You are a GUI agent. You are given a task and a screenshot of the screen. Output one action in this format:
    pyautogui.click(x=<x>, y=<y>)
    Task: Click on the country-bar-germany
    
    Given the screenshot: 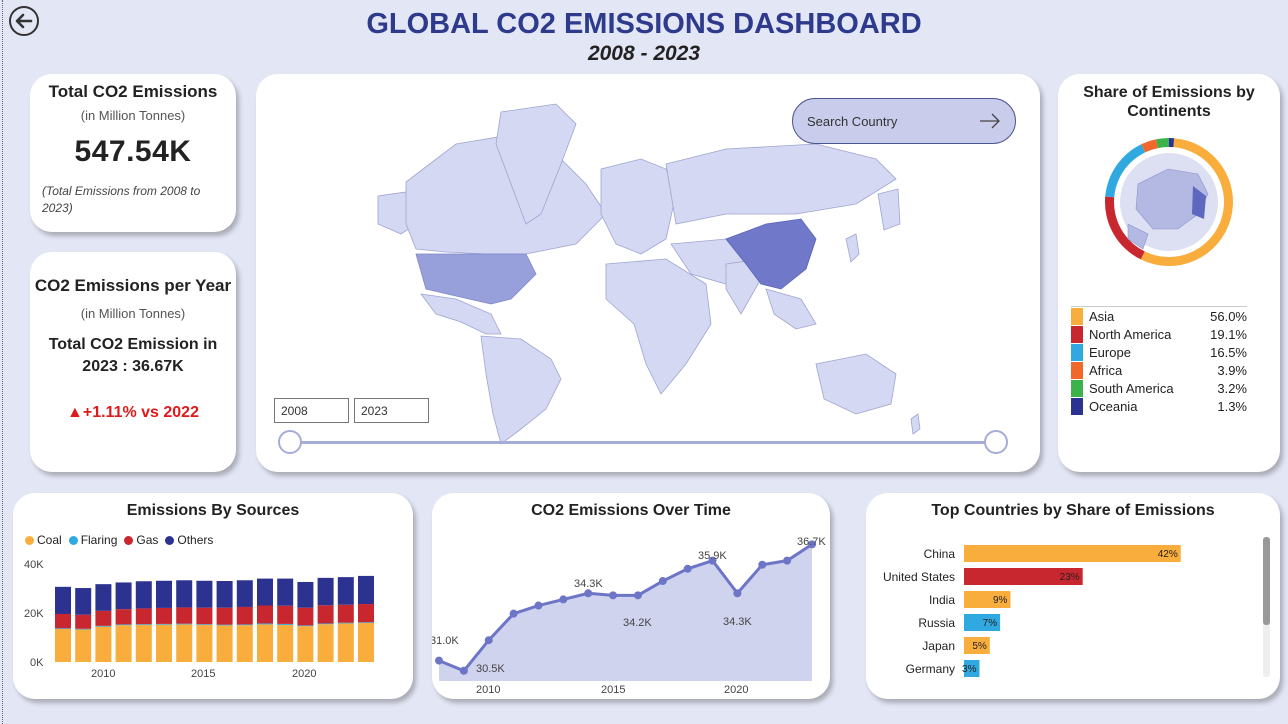 What is the action you would take?
    pyautogui.click(x=972, y=668)
    